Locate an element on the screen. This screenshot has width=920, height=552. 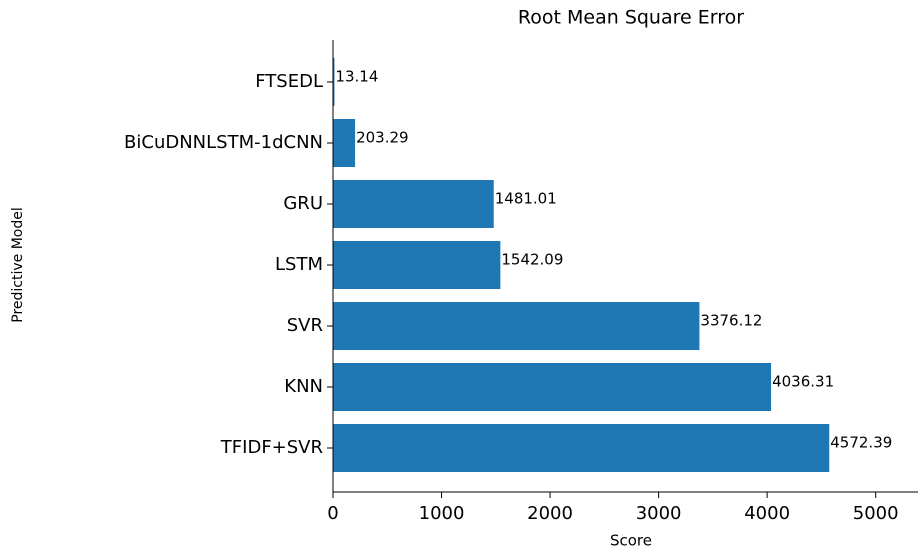
chart-title: Root Mean Square Error is located at coordinates (631, 18).